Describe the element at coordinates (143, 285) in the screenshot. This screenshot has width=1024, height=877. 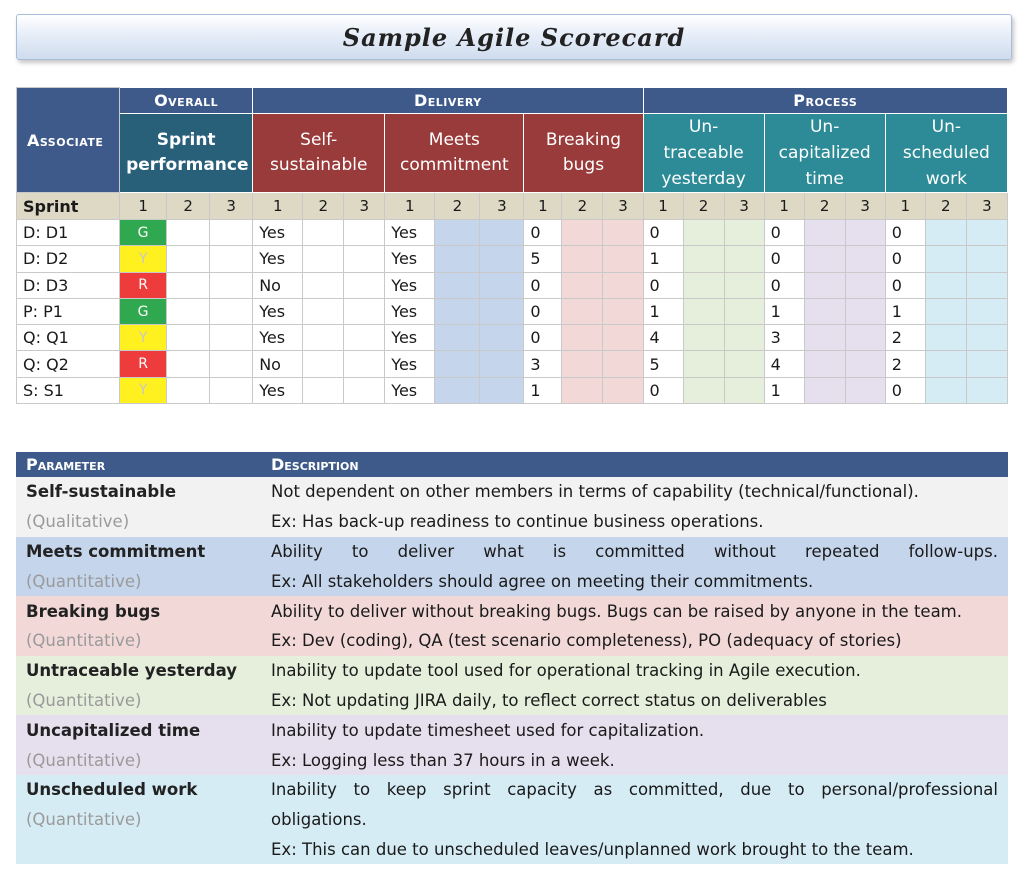
I see `status-badge: R` at that location.